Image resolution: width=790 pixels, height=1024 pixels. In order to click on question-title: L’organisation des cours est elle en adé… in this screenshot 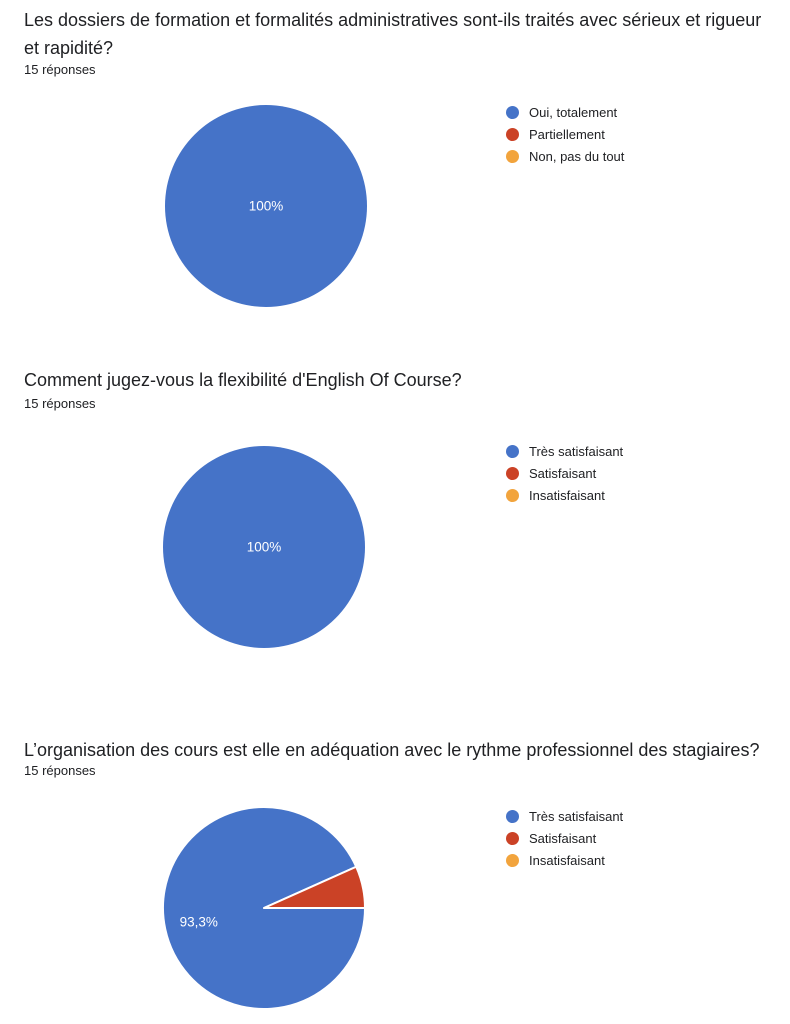, I will do `click(392, 750)`.